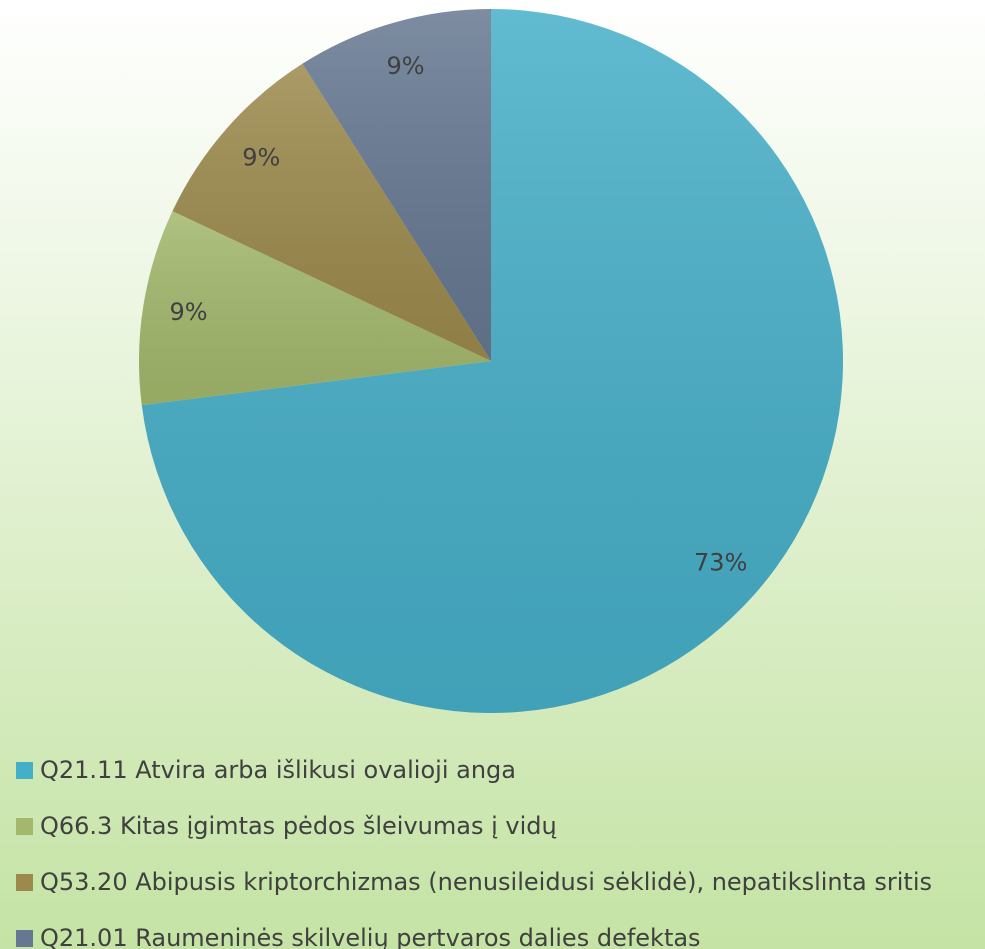  I want to click on data-label: 73%, so click(720, 563).